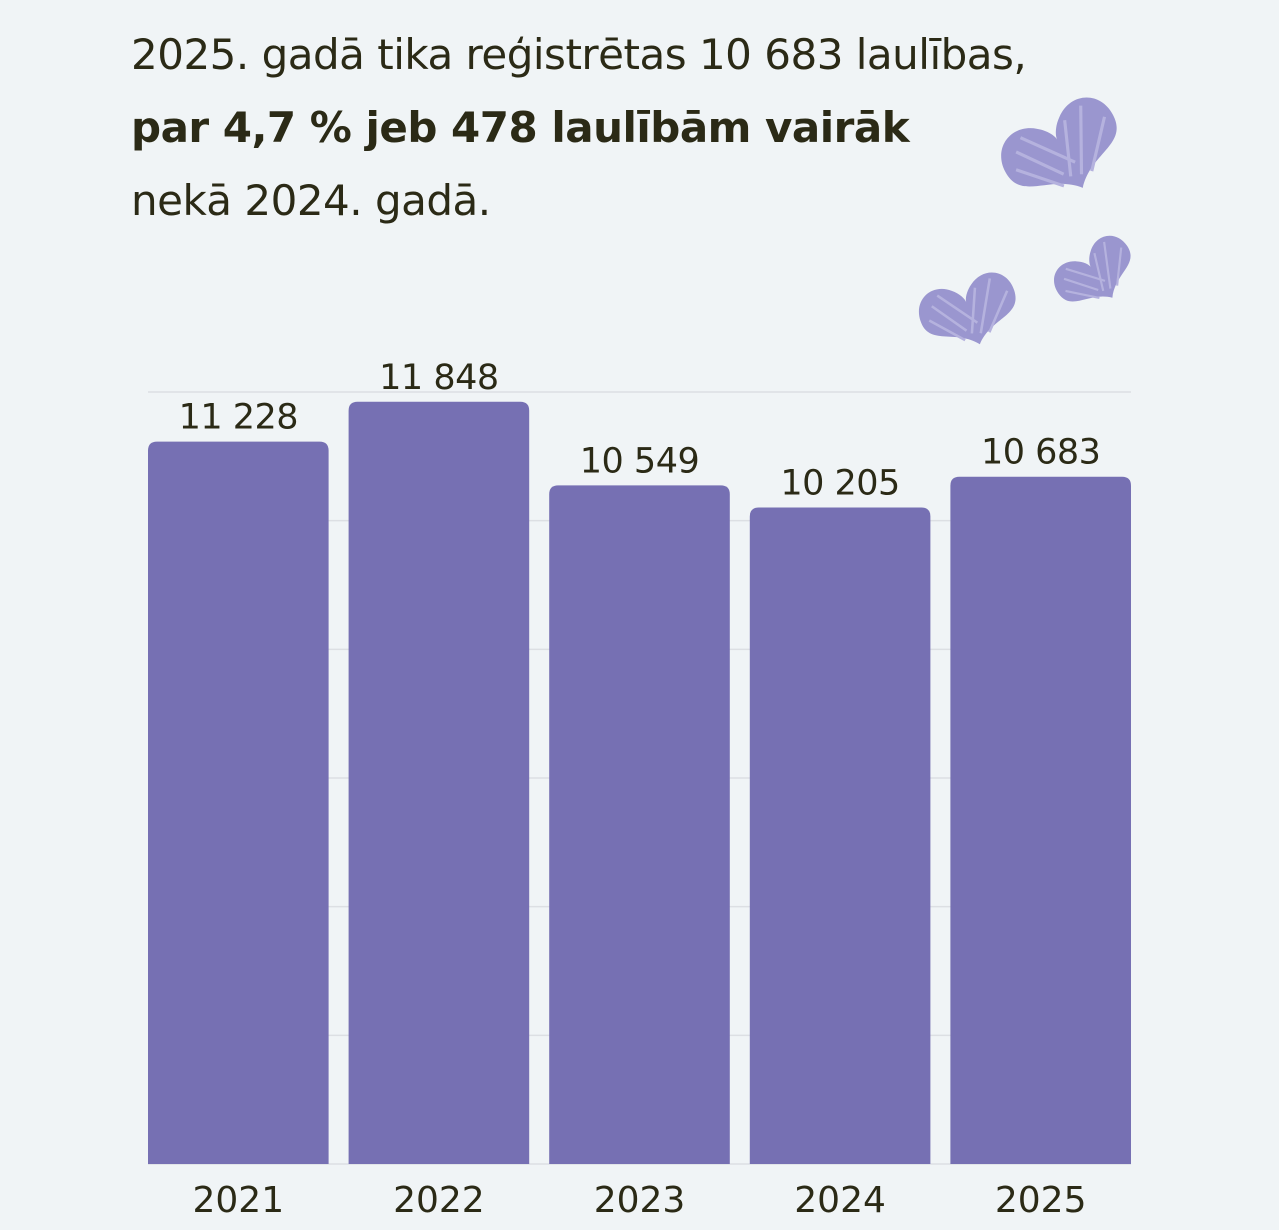  I want to click on x-tick-label-2024: 2024, so click(840, 1200).